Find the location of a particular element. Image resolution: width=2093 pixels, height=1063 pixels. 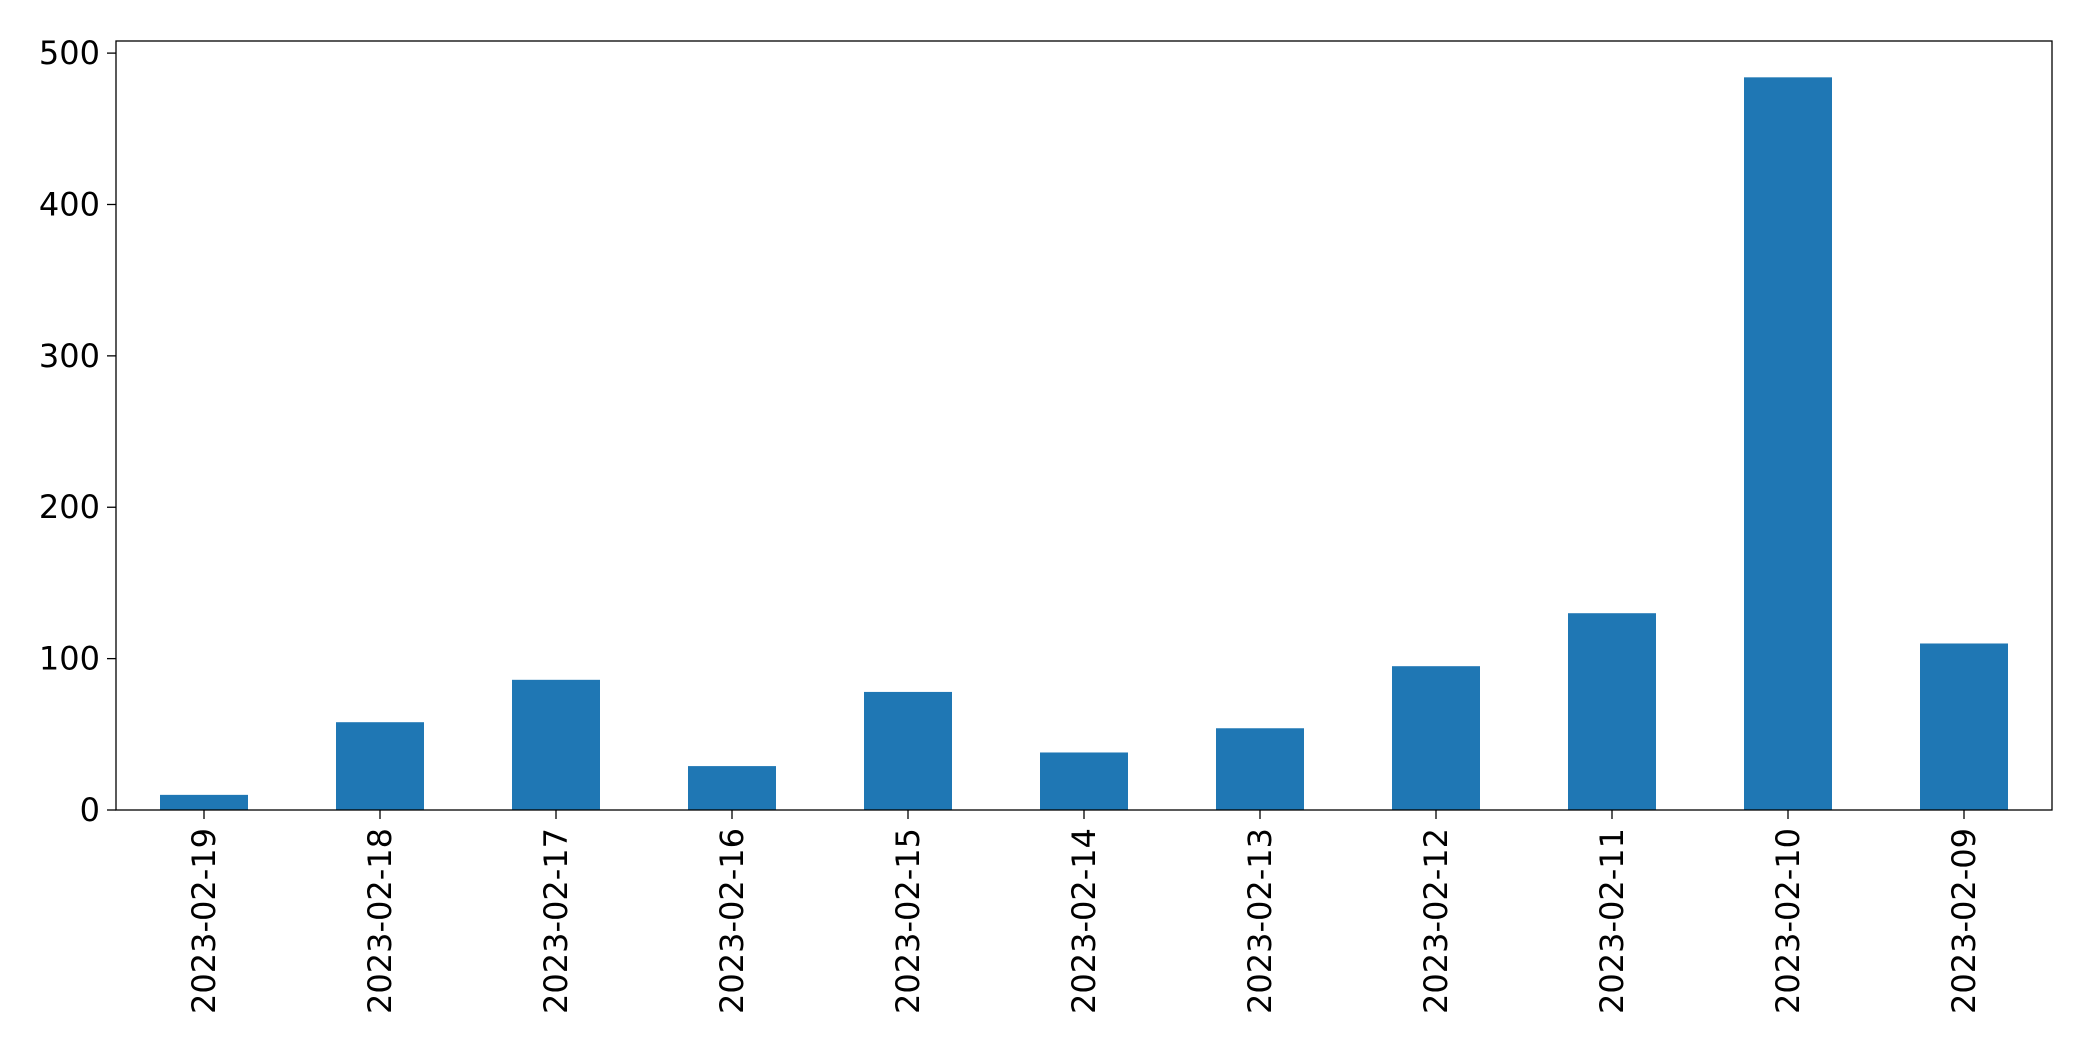

y-tick-label: 100 is located at coordinates (69, 659).